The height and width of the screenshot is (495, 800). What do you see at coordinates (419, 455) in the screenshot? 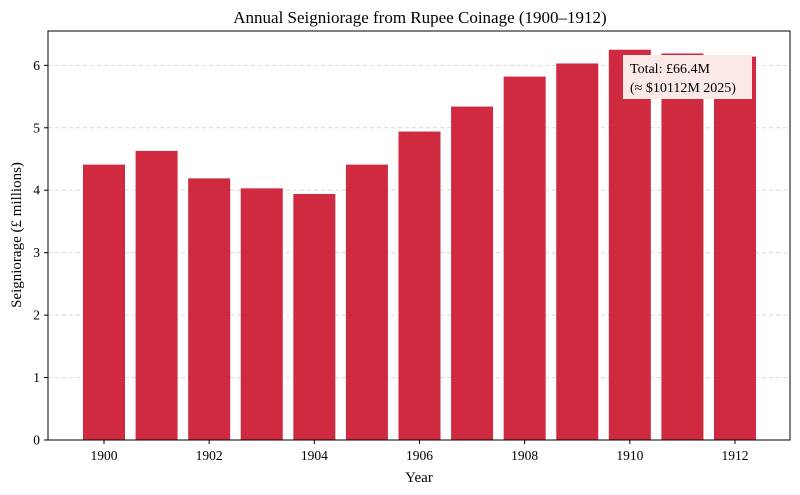
I see `x-tick-label: 1906` at bounding box center [419, 455].